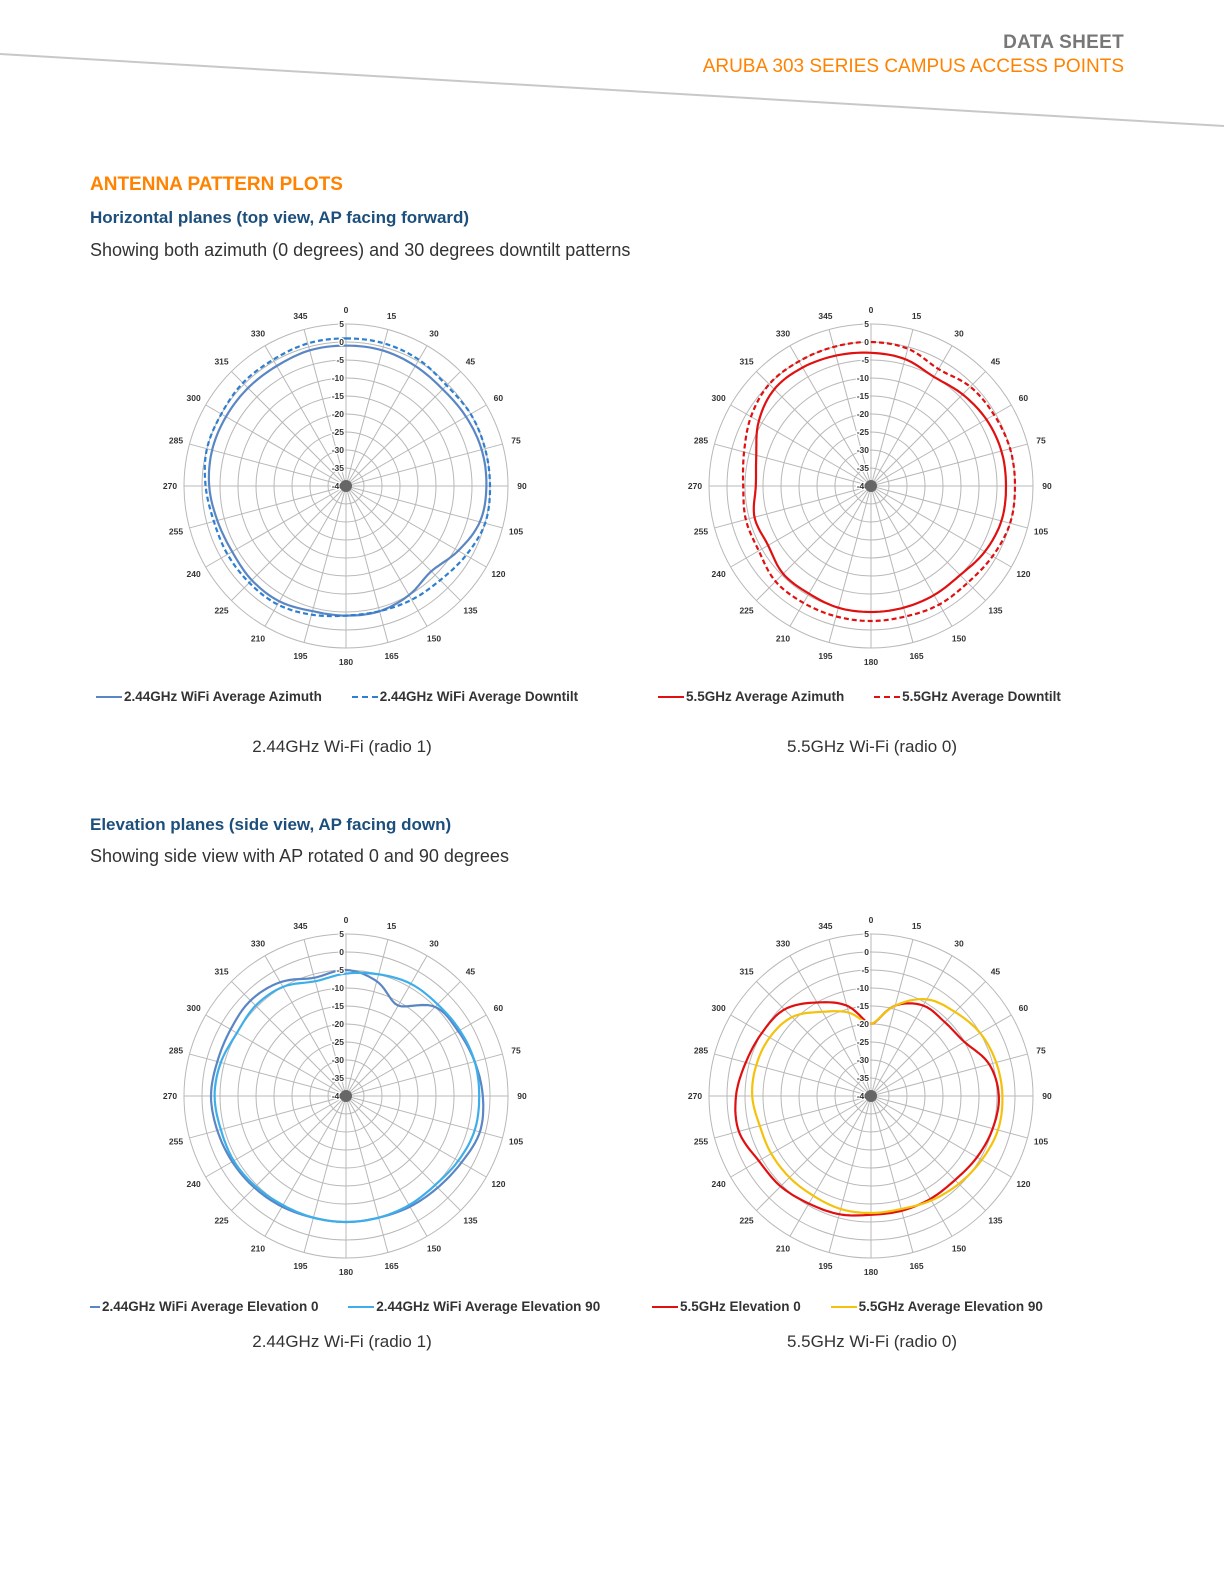 The height and width of the screenshot is (1584, 1224). Describe the element at coordinates (701, 440) in the screenshot. I see `angle-tick-label: 285` at that location.